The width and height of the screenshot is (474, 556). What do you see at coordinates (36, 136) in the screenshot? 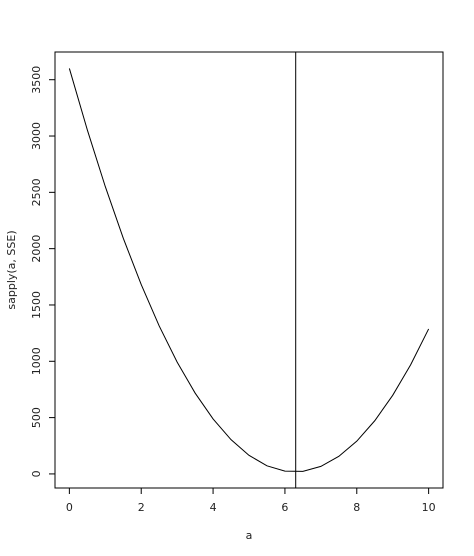
I see `y-tick-label: 3000` at bounding box center [36, 136].